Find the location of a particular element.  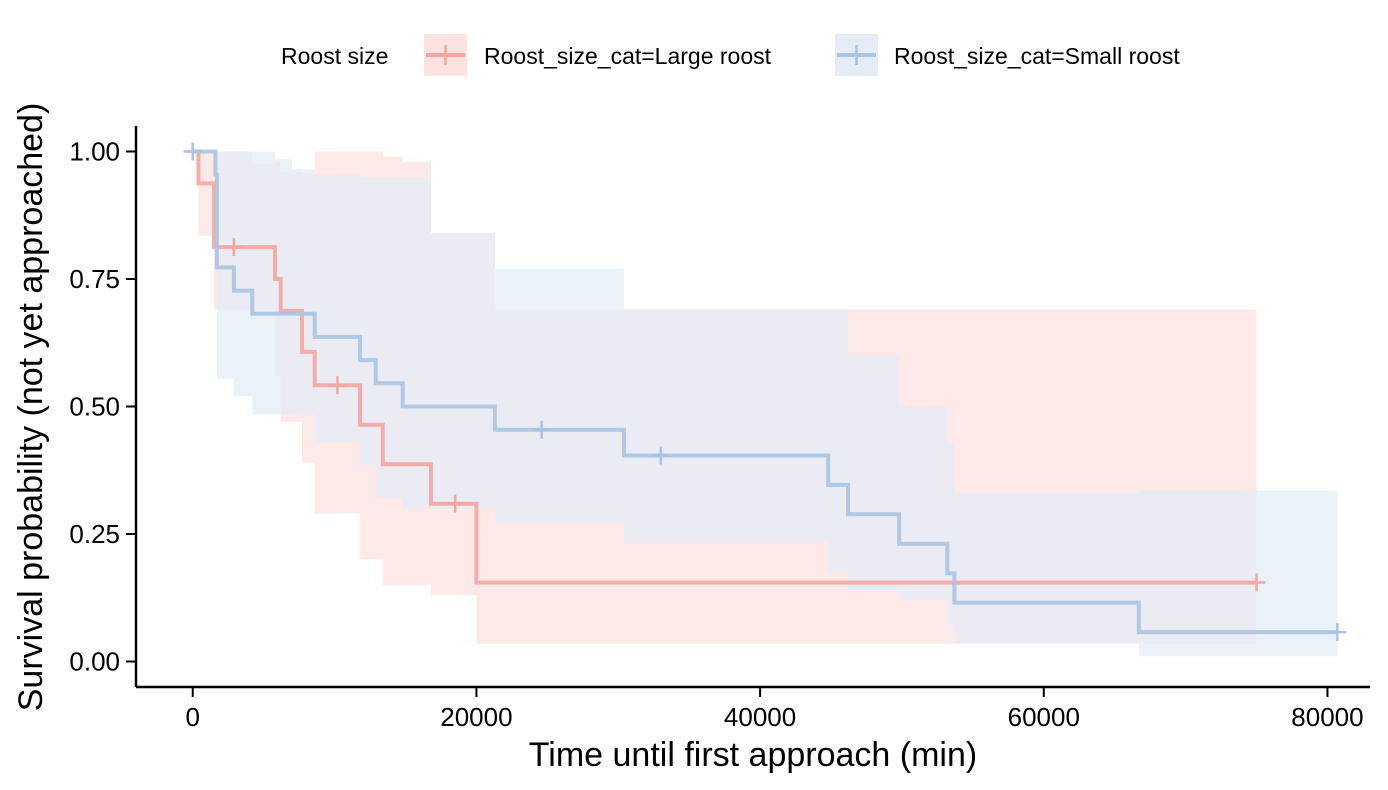

legend-label: Roost_size_cat=Large roost is located at coordinates (628, 56).